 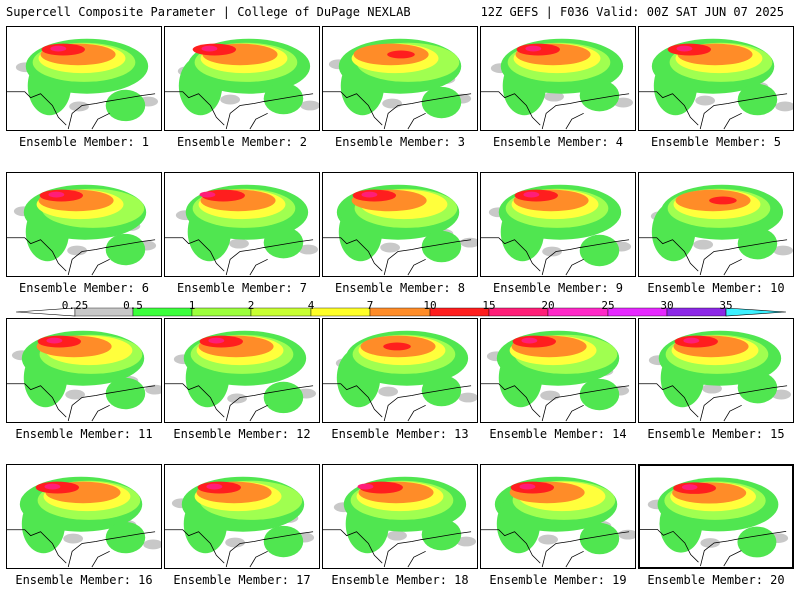 What do you see at coordinates (400, 288) in the screenshot?
I see `ensemble-member-label: Ensemble Member: 8` at bounding box center [400, 288].